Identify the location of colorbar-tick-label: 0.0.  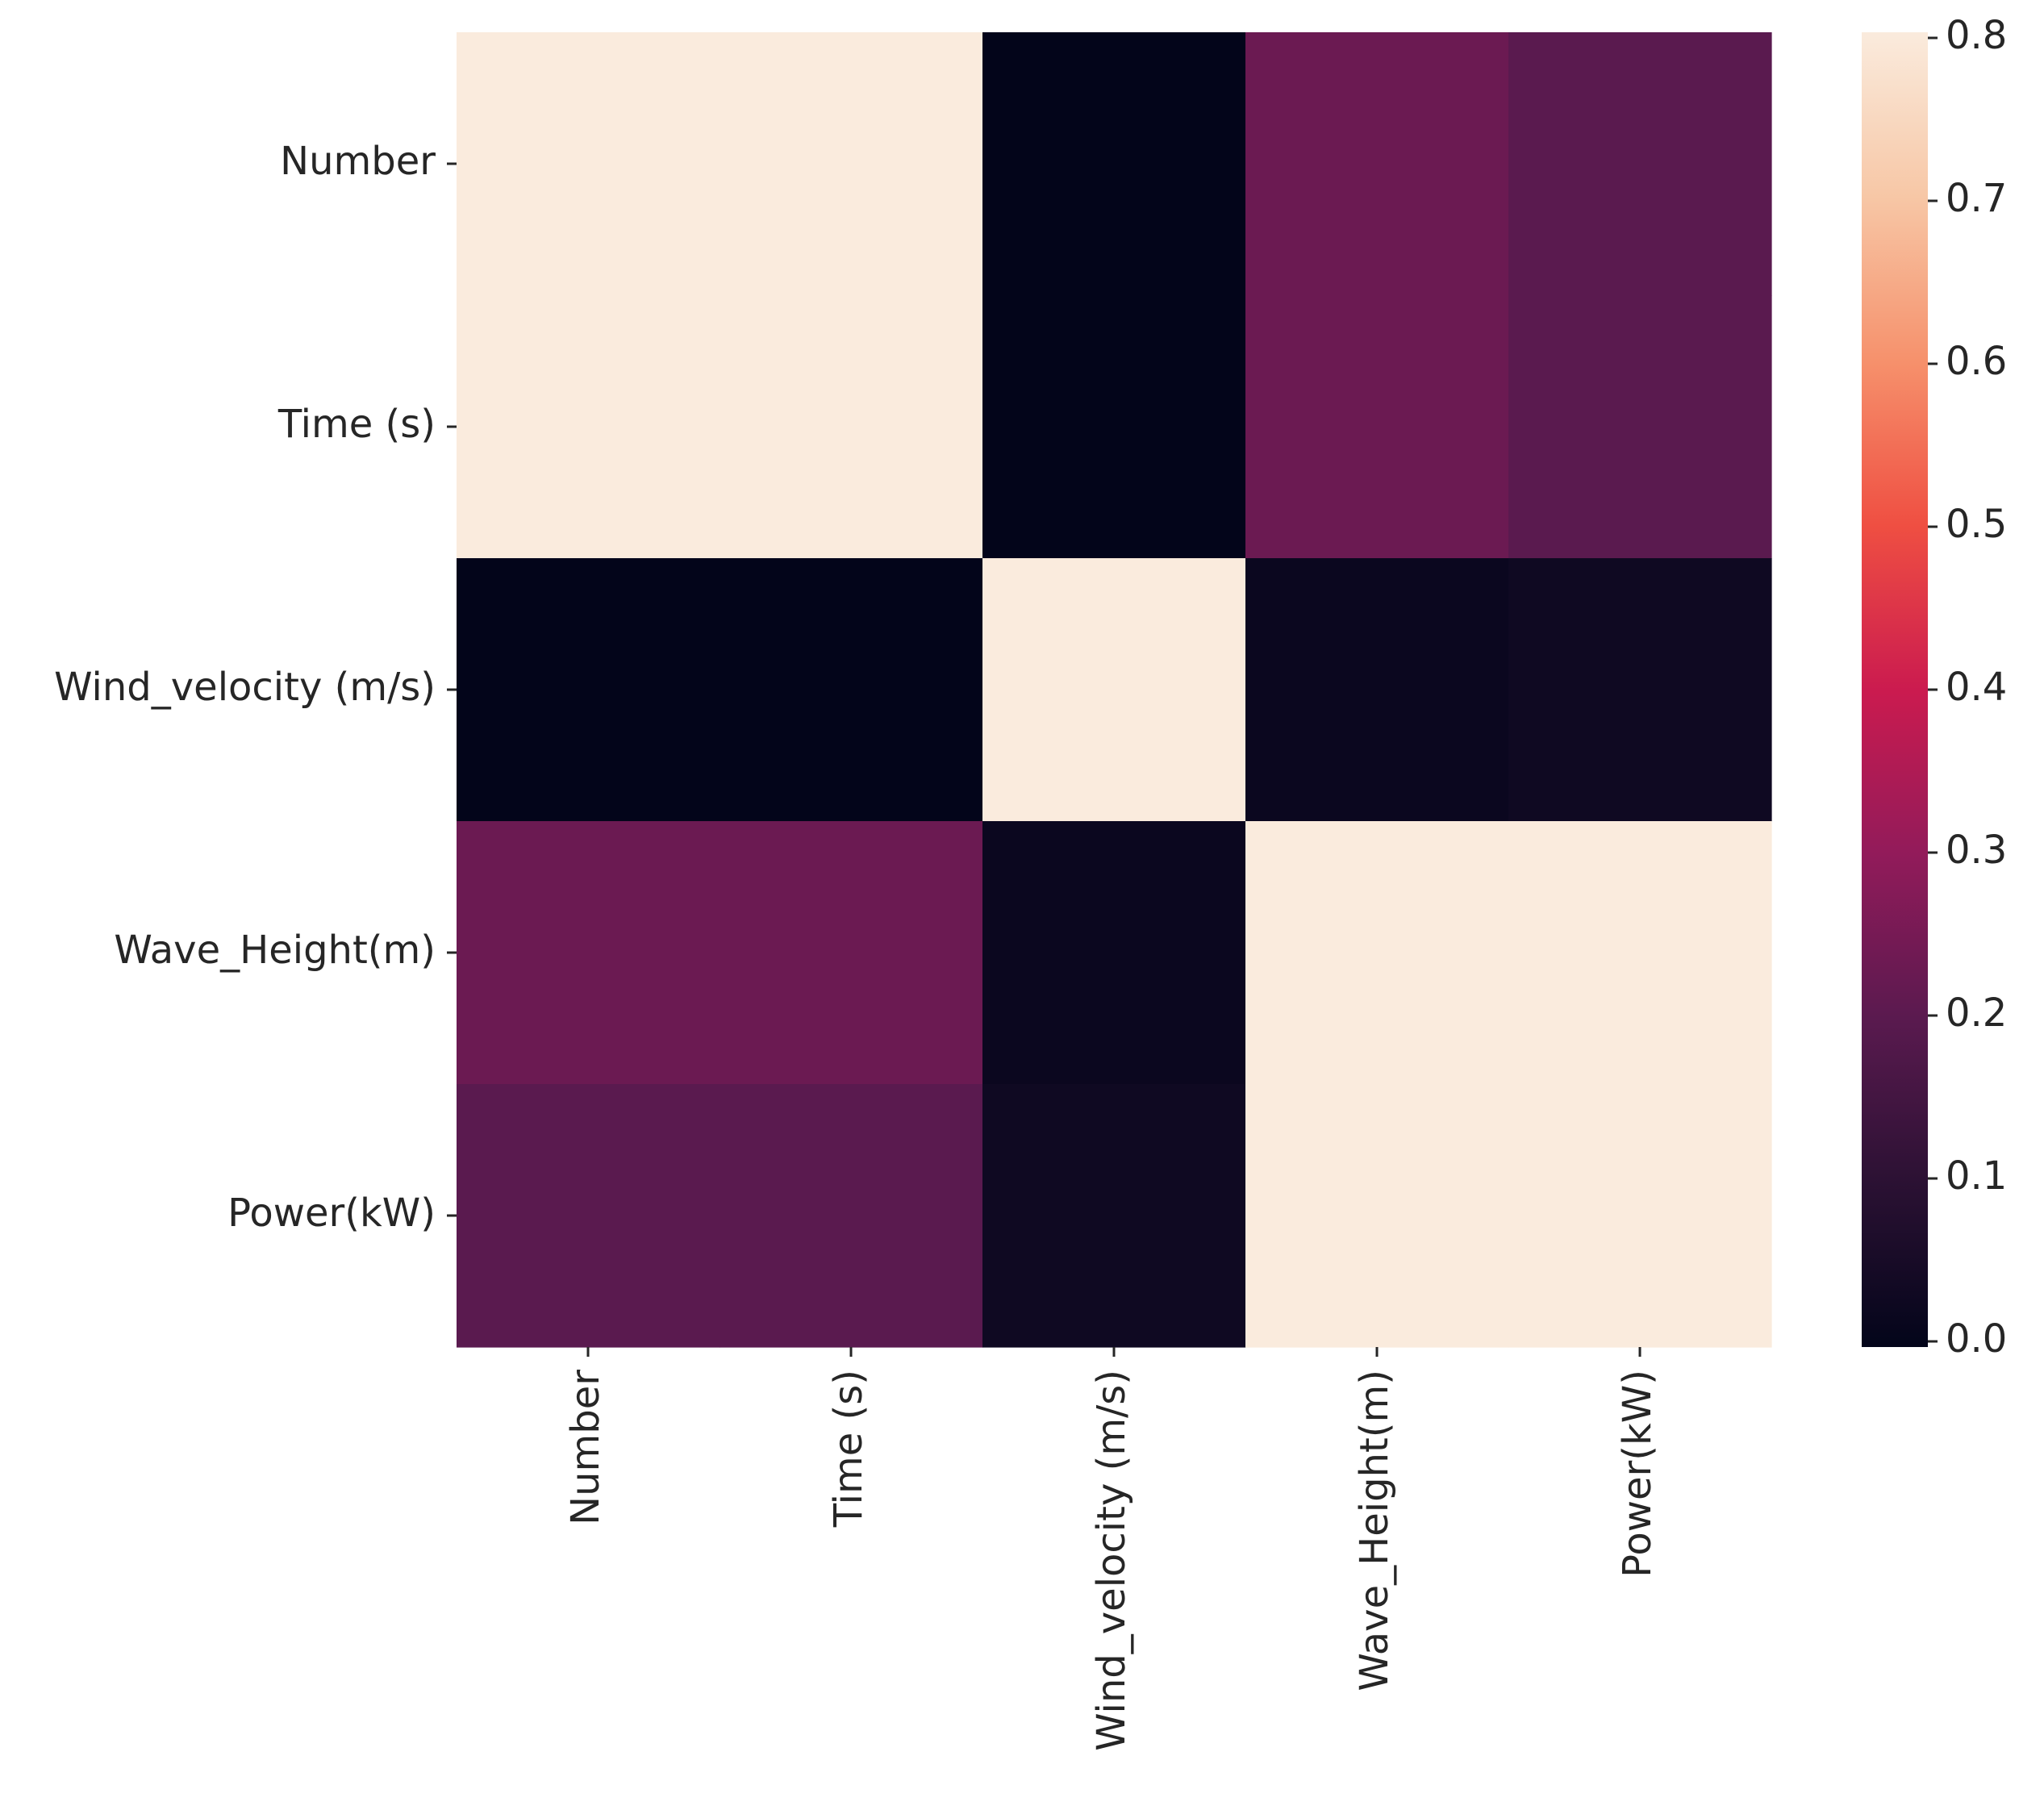
(1976, 1339).